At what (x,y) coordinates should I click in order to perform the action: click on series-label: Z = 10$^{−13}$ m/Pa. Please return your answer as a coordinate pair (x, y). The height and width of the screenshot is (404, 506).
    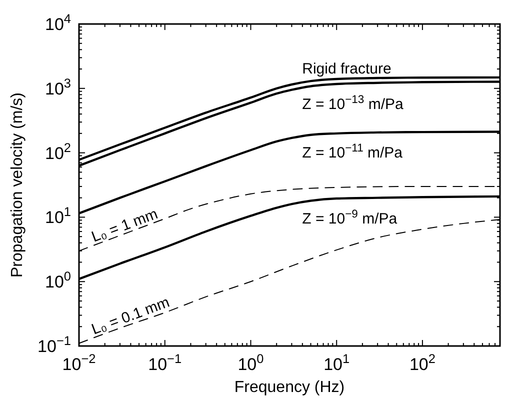
    Looking at the image, I should click on (353, 103).